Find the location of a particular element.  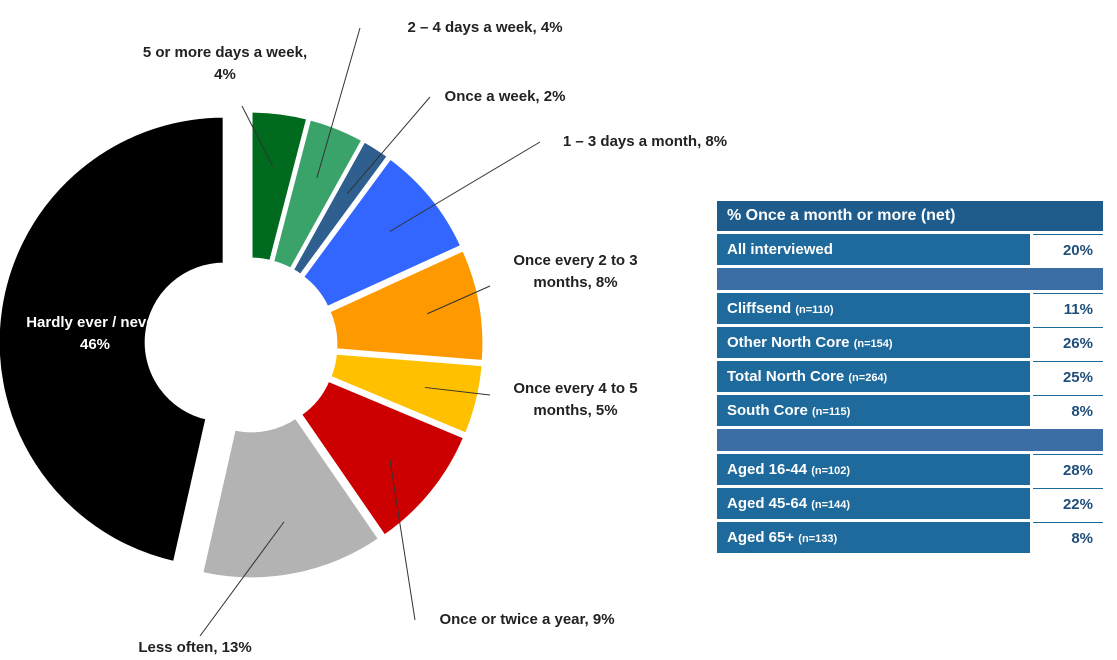

row-label: Aged 65+ is located at coordinates (761, 537).